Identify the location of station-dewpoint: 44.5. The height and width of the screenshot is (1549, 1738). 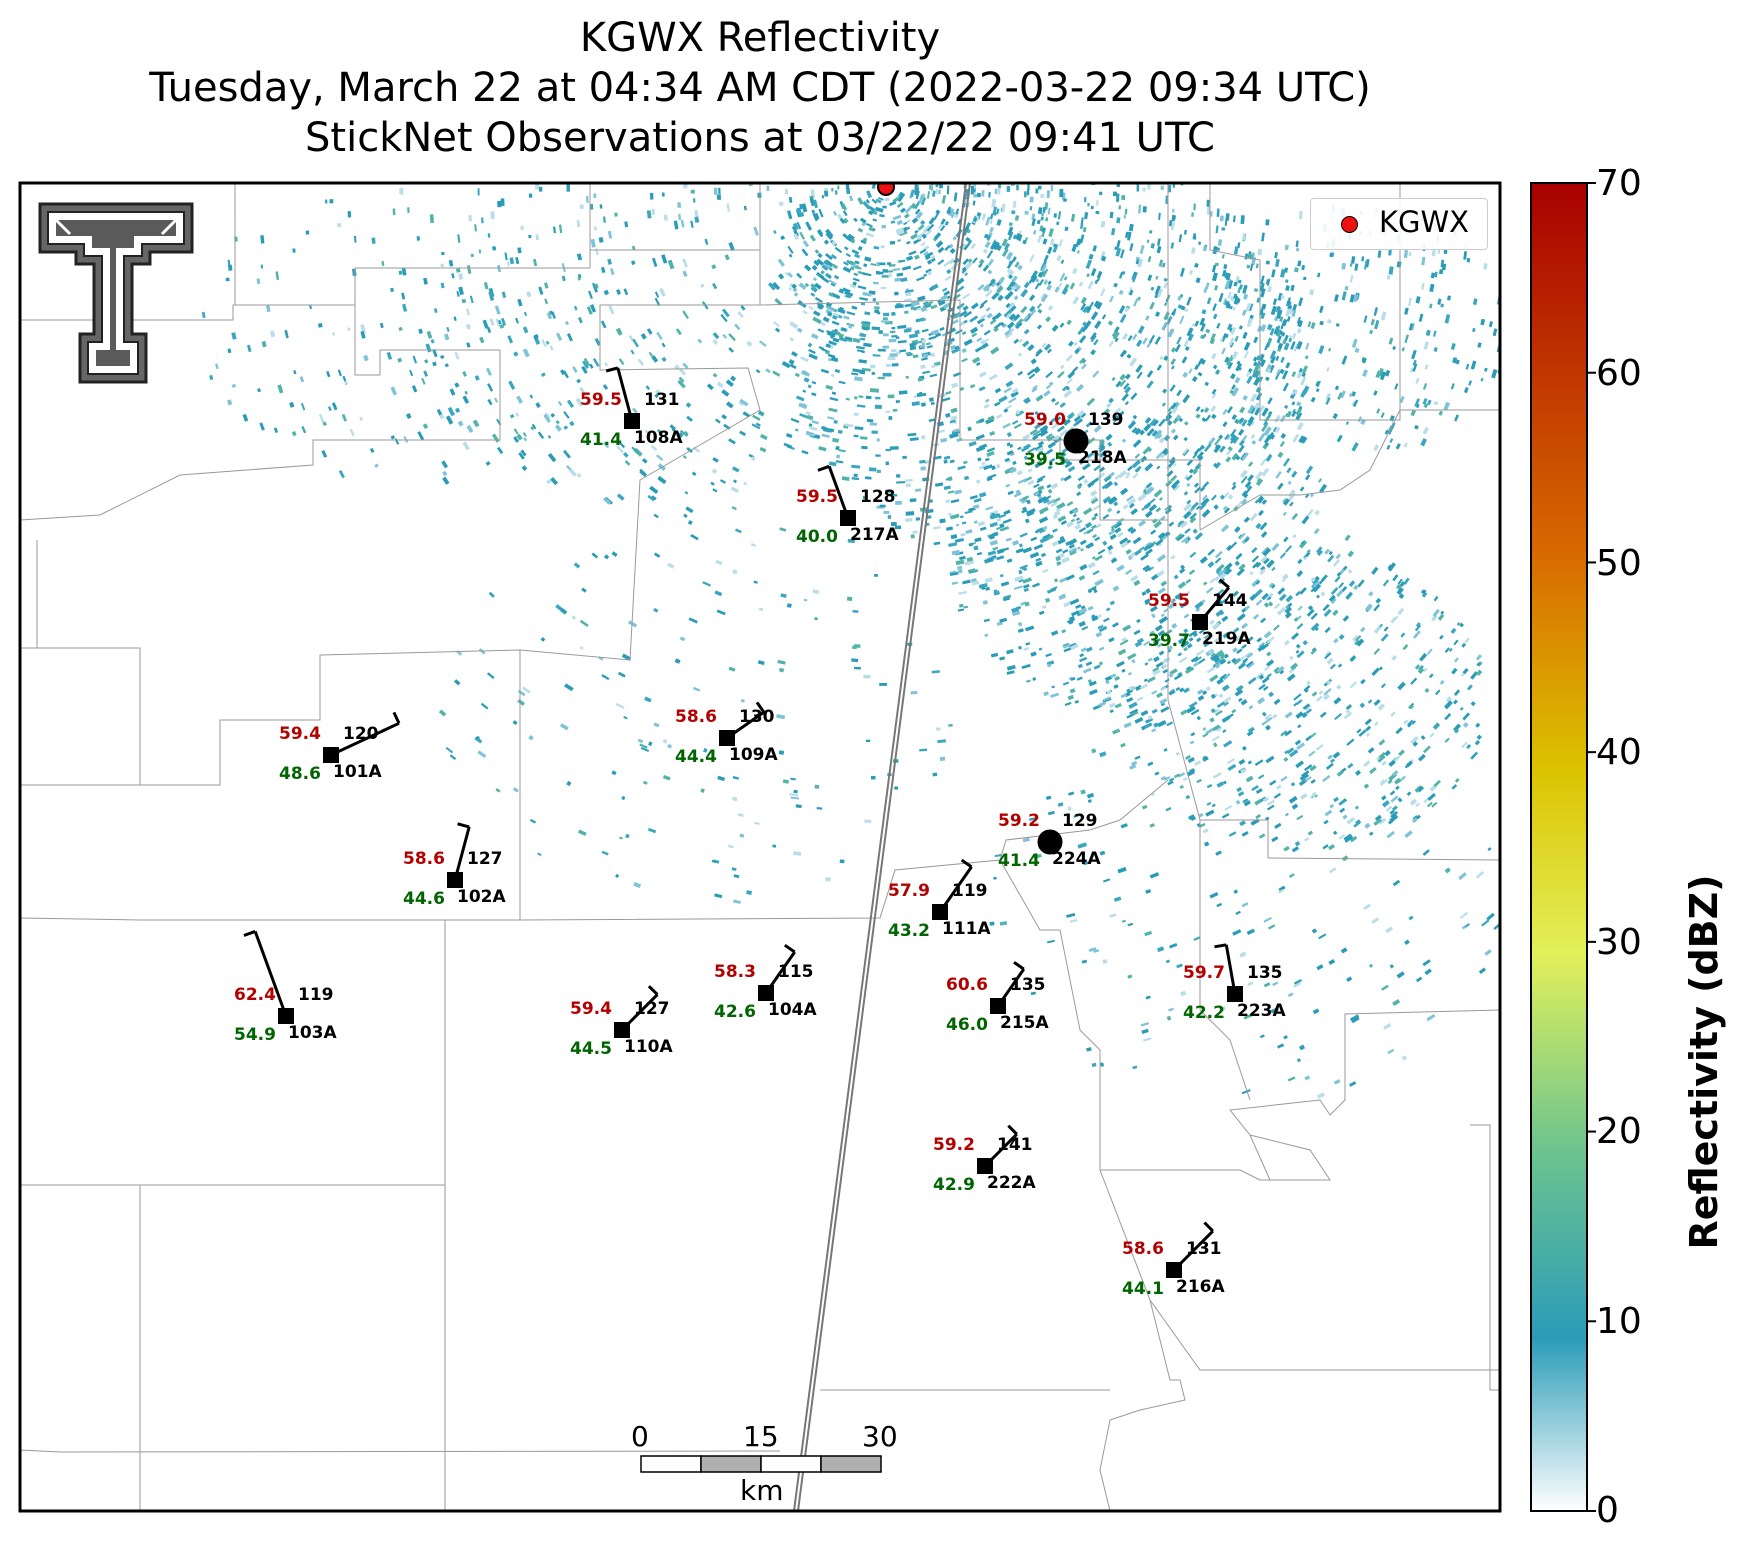
(591, 1049).